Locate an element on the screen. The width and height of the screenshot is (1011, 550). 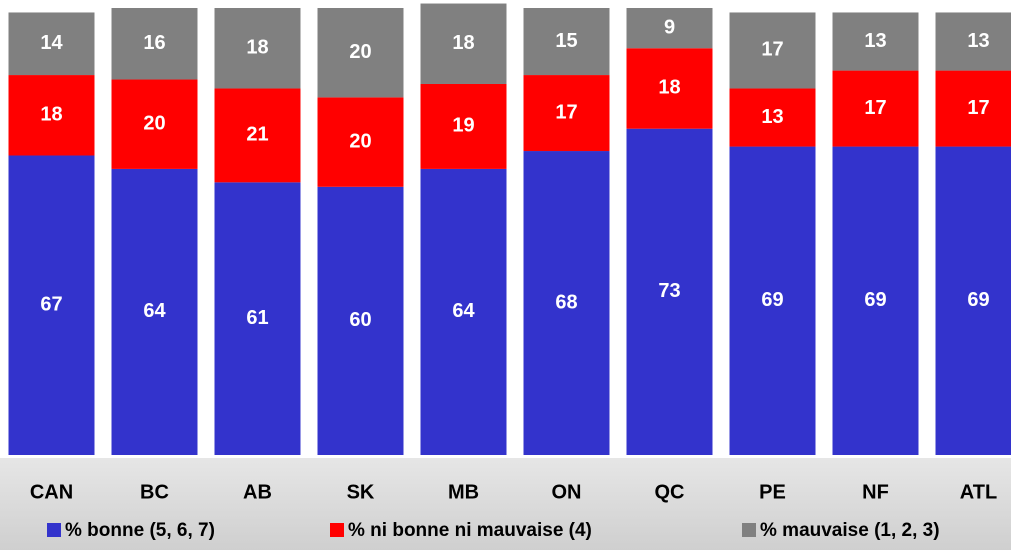
legend-label: % mauvaise (1, 2, 3) is located at coordinates (850, 530).